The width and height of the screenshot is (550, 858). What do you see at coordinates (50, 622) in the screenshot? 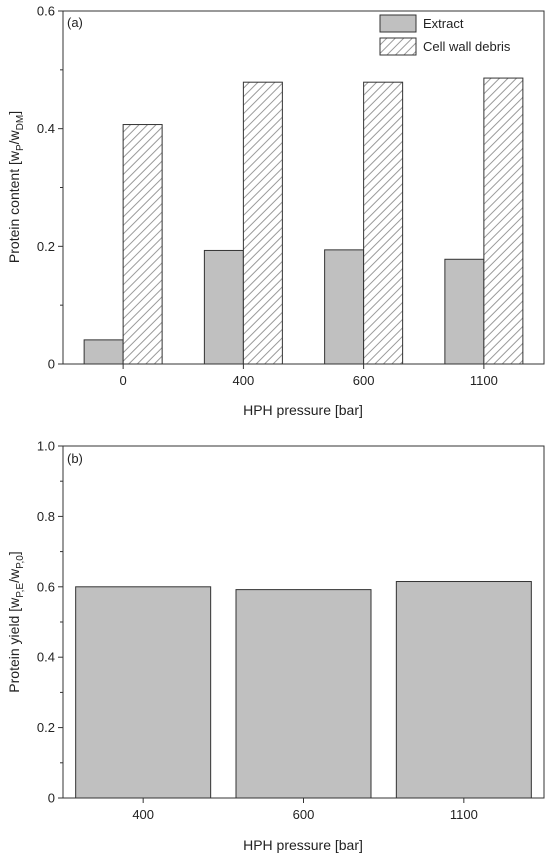
I see `y-ticks-b: 0 0.2 0.4 0.6 0.8 1.0` at bounding box center [50, 622].